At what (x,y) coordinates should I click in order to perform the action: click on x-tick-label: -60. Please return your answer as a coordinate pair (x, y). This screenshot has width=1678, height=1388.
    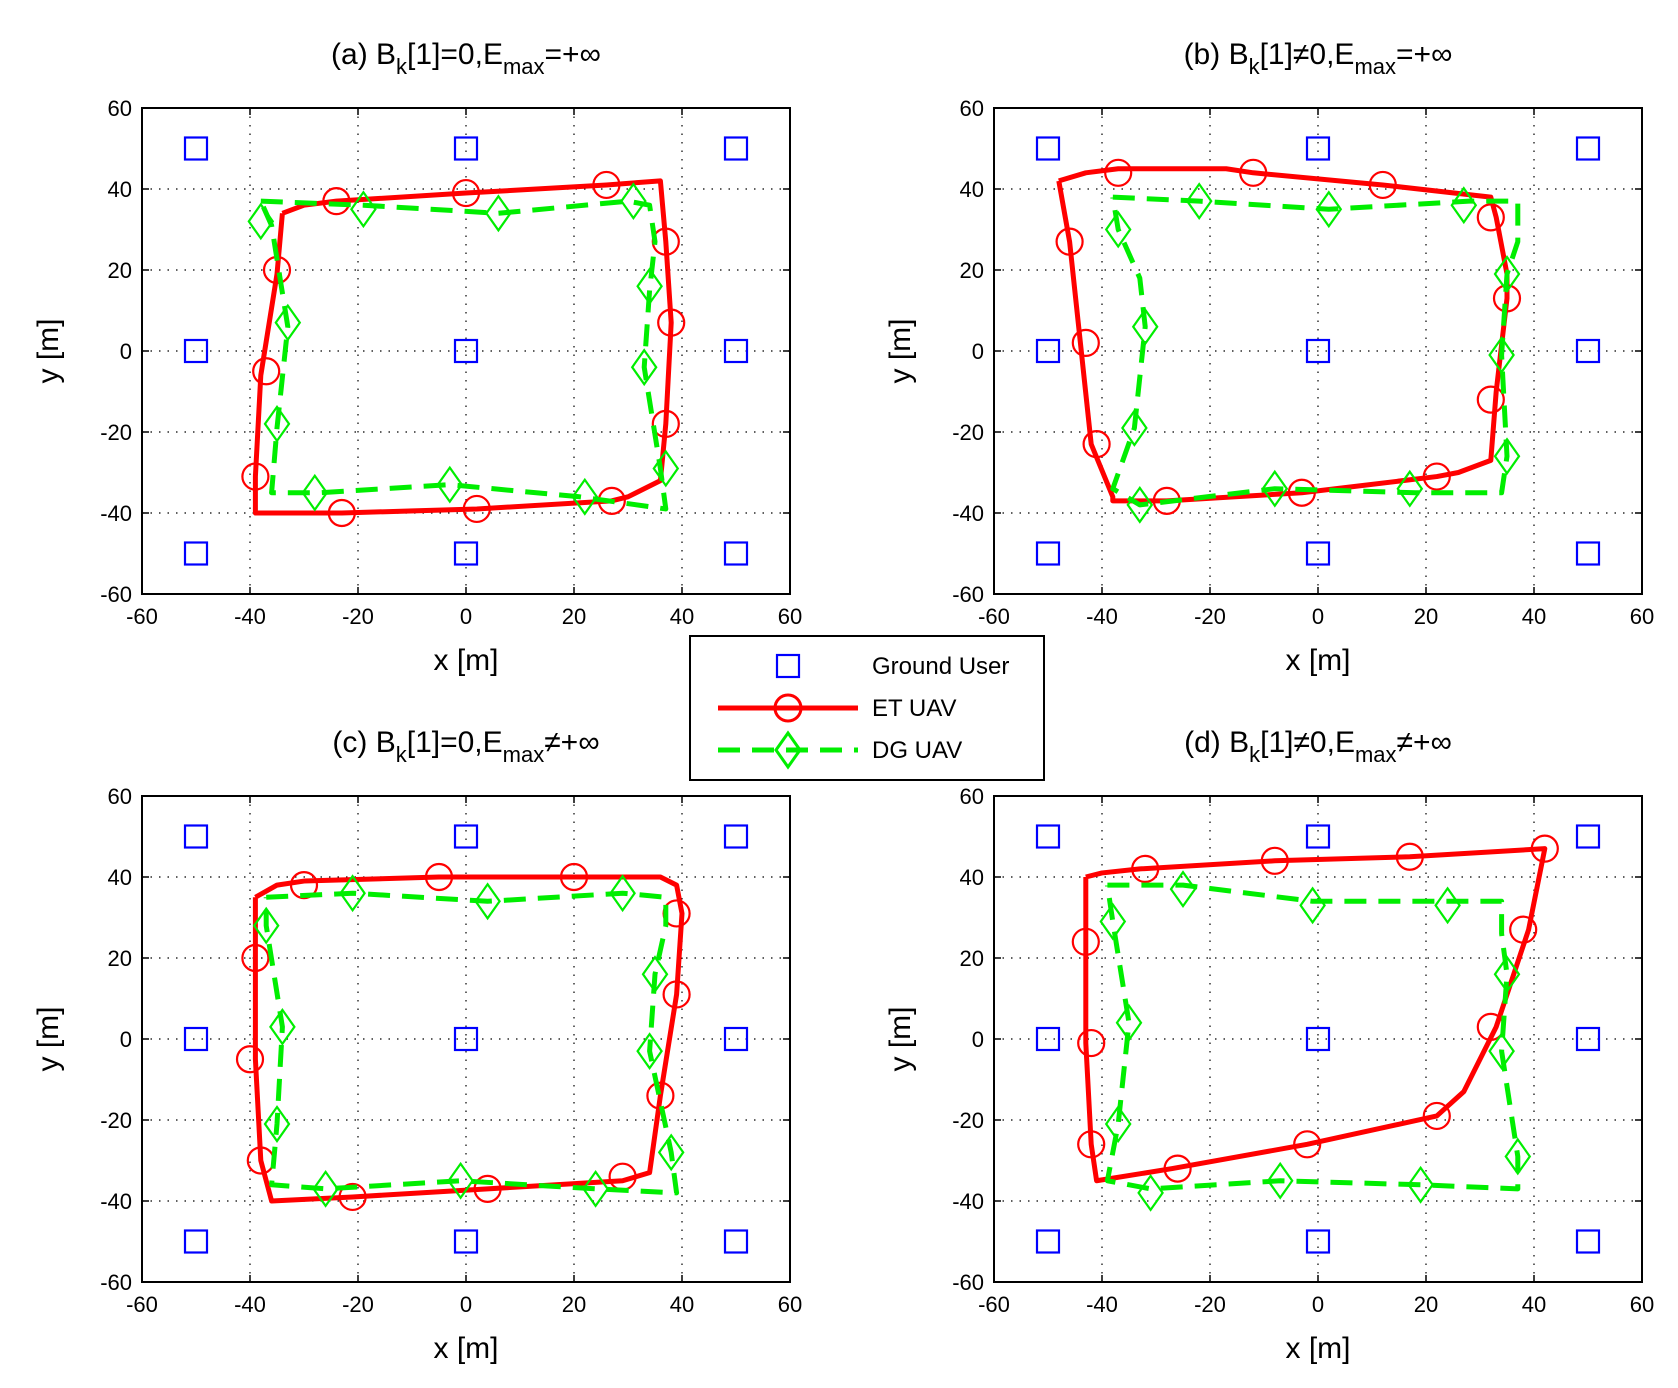
    Looking at the image, I should click on (994, 616).